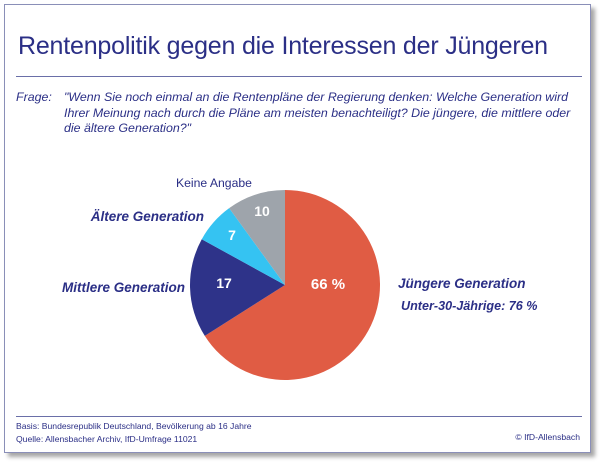 The width and height of the screenshot is (600, 462). What do you see at coordinates (547, 437) in the screenshot?
I see `copyright: © IfD-Allensbach` at bounding box center [547, 437].